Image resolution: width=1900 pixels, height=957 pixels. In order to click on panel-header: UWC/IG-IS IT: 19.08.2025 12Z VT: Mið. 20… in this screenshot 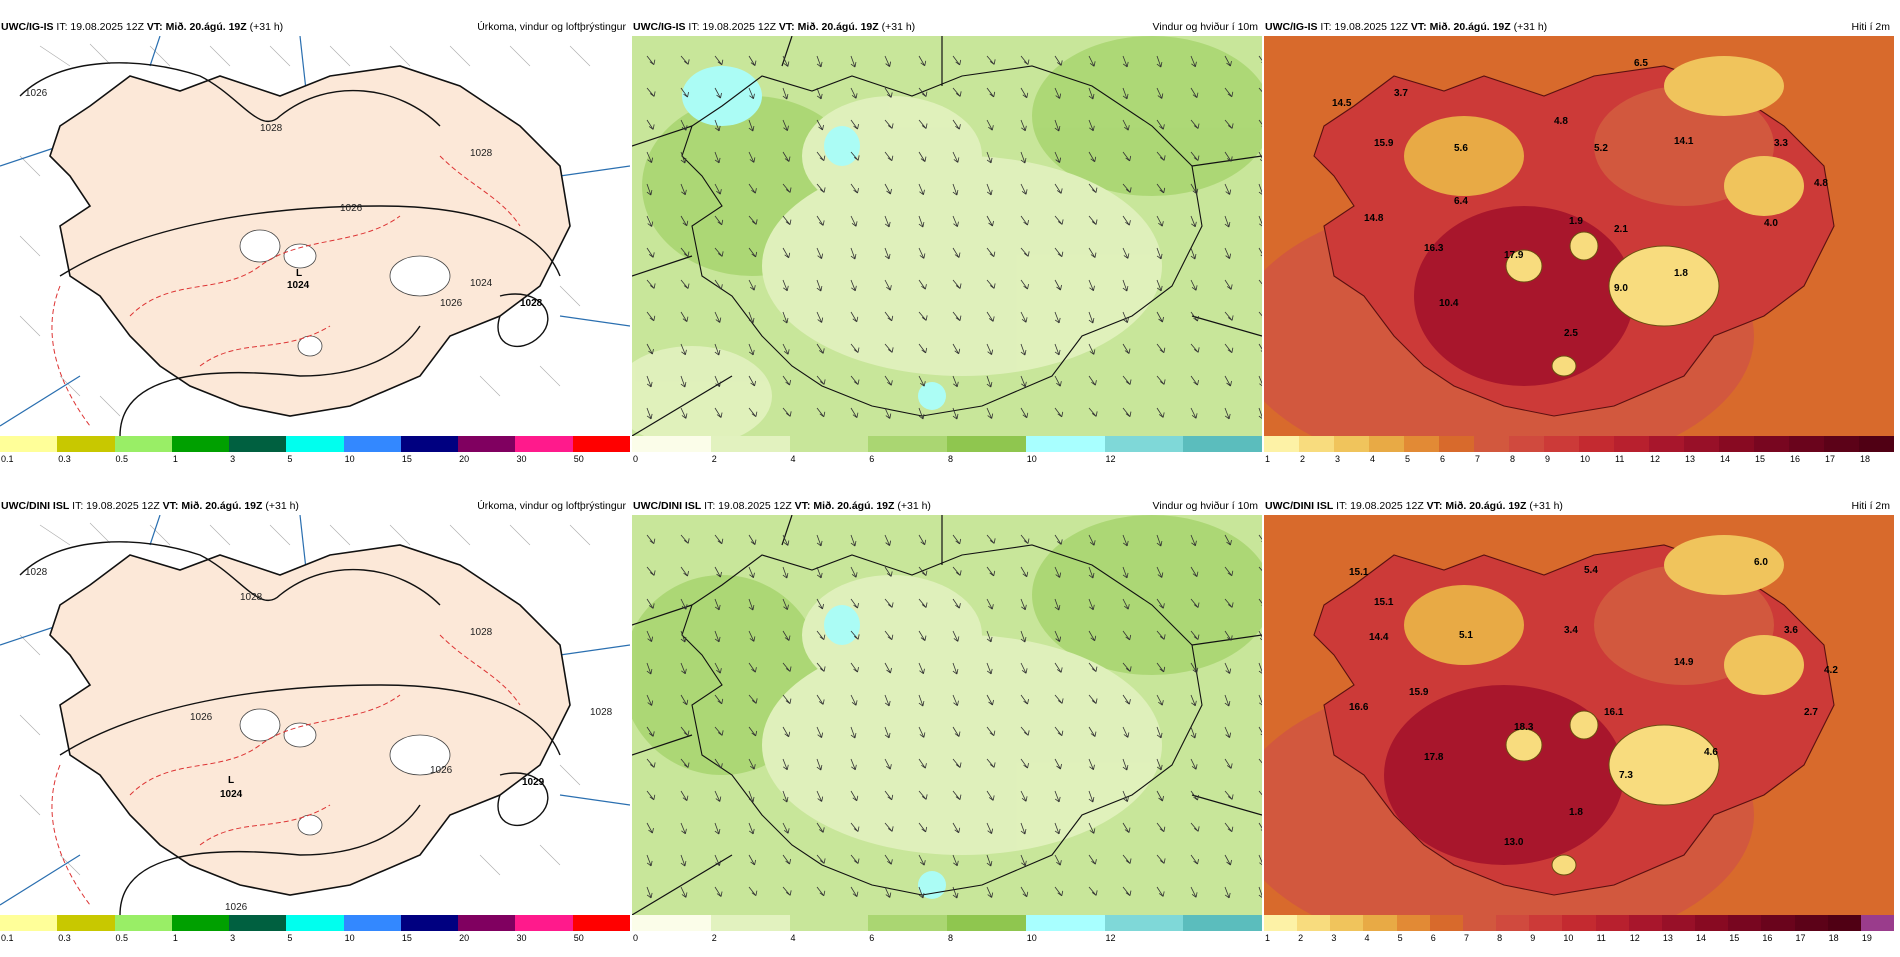, I will do `click(1579, 27)`.